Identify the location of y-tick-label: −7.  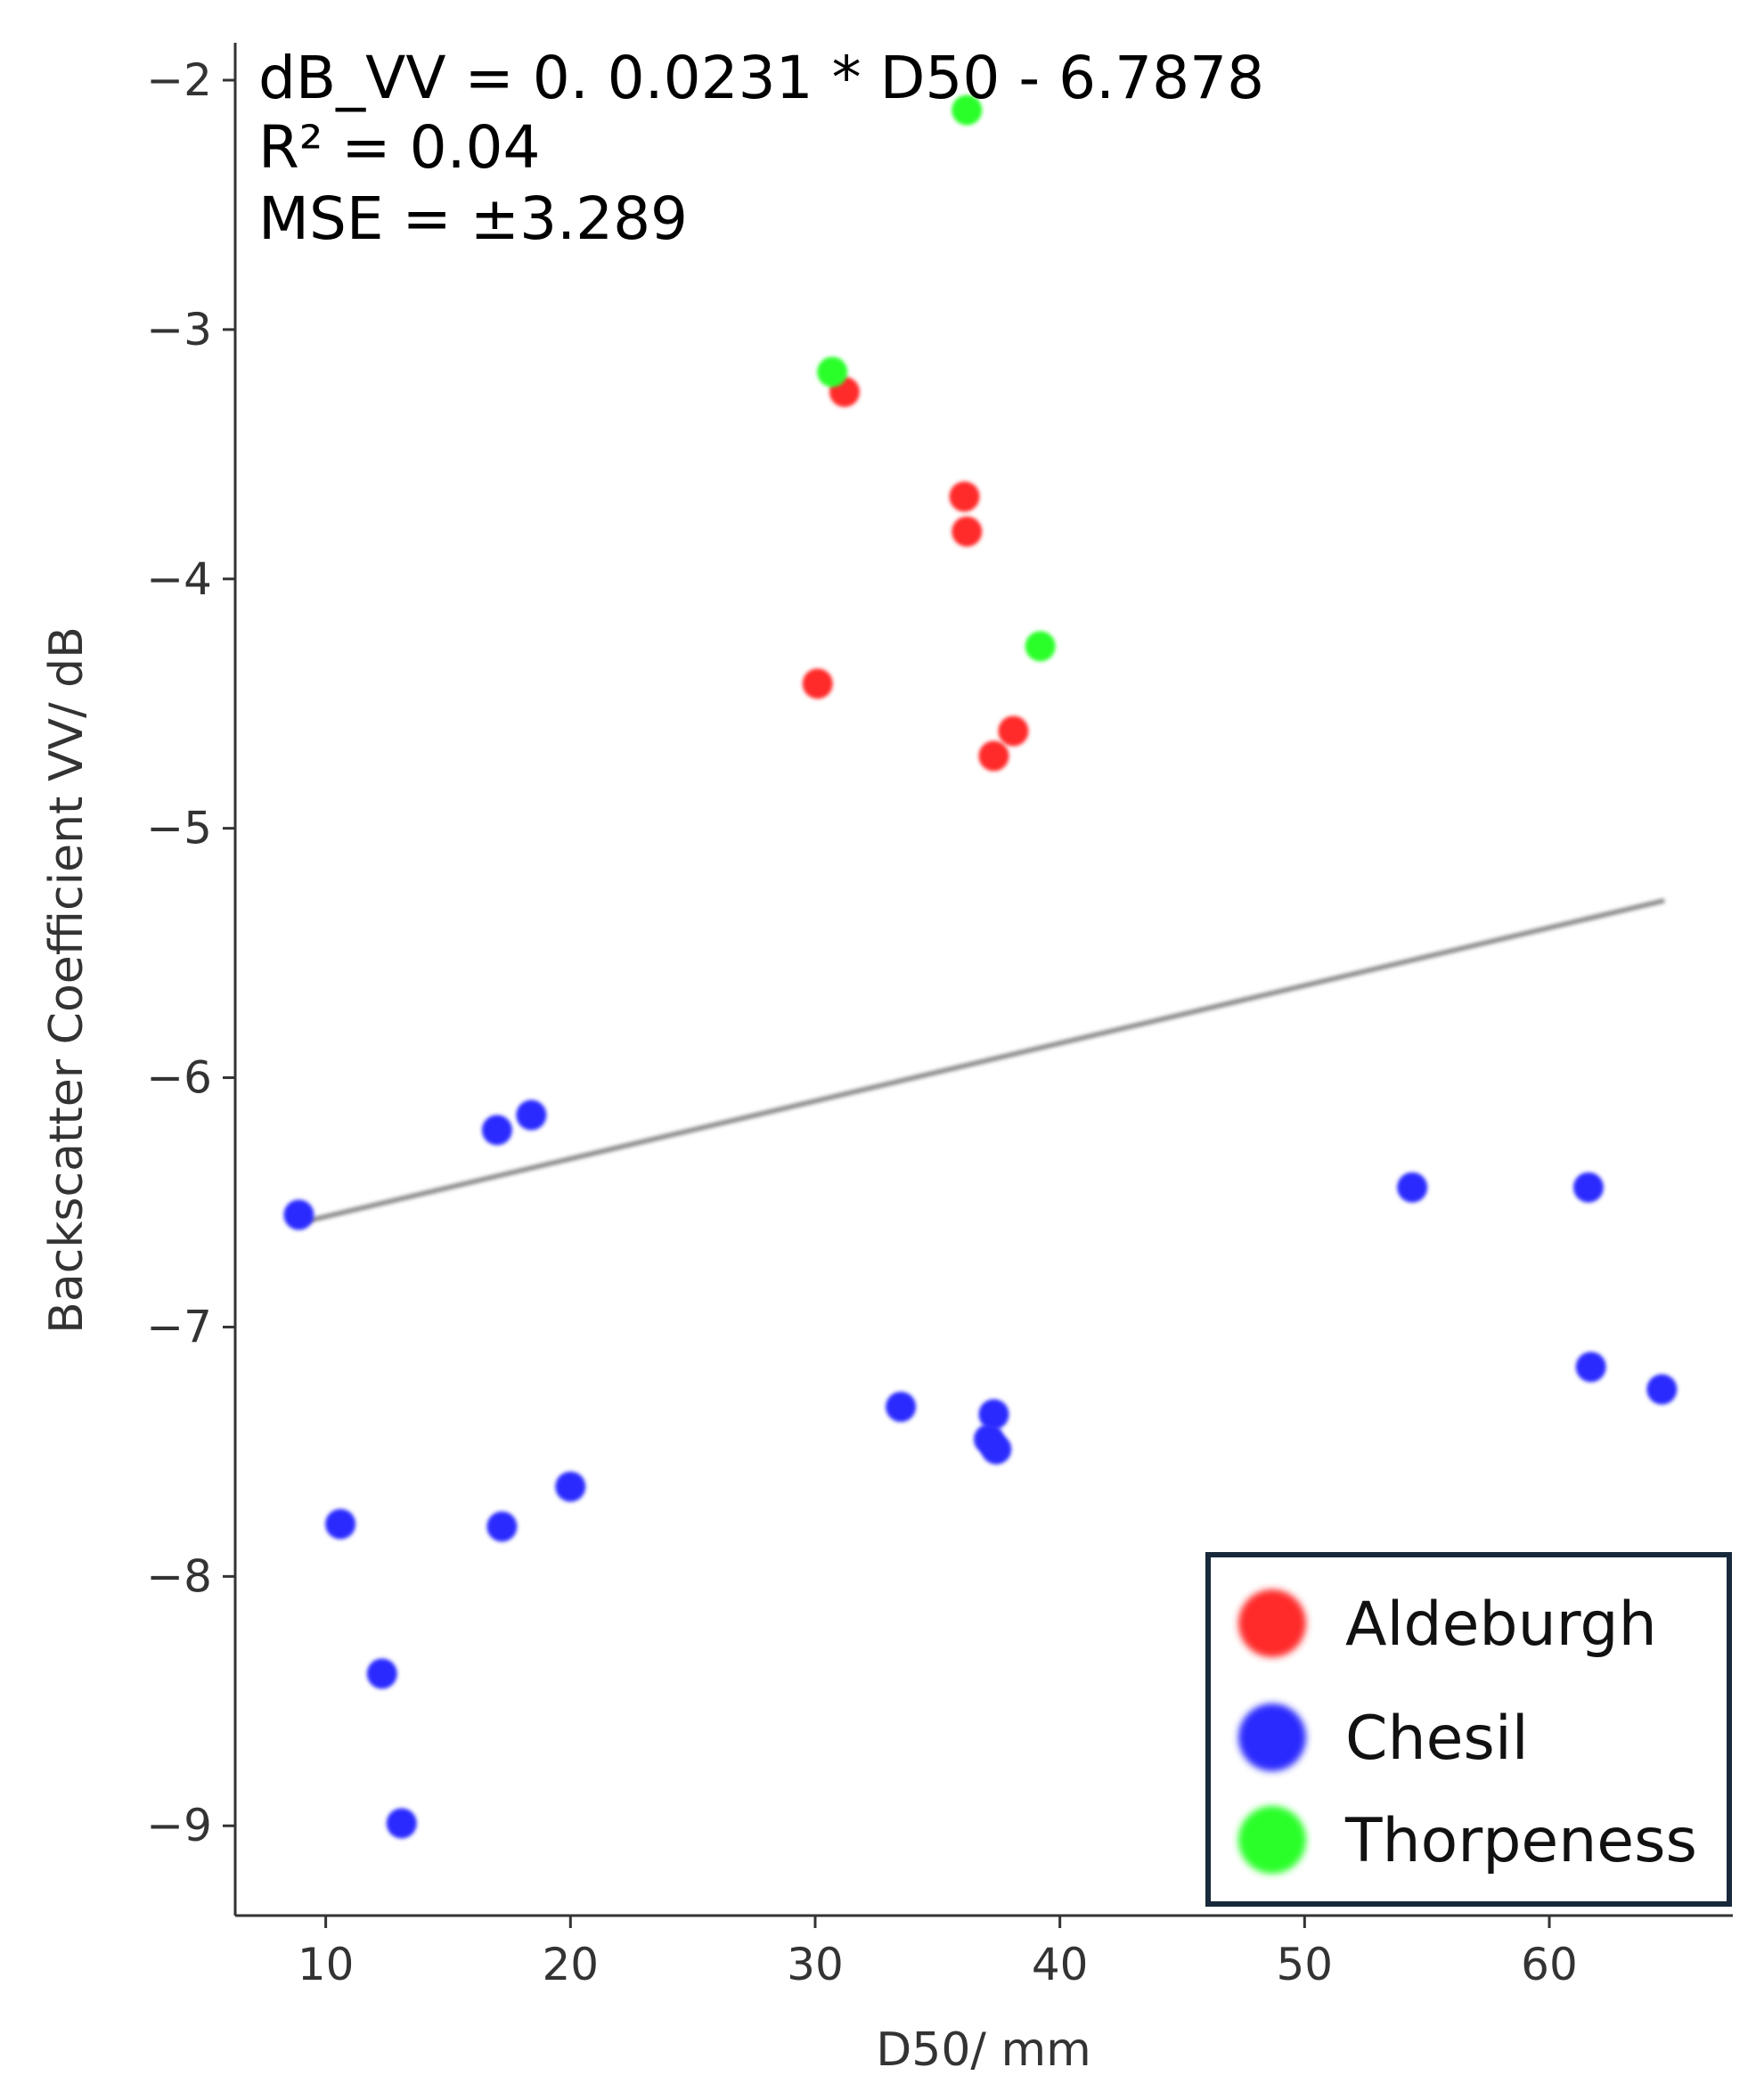
(179, 1326).